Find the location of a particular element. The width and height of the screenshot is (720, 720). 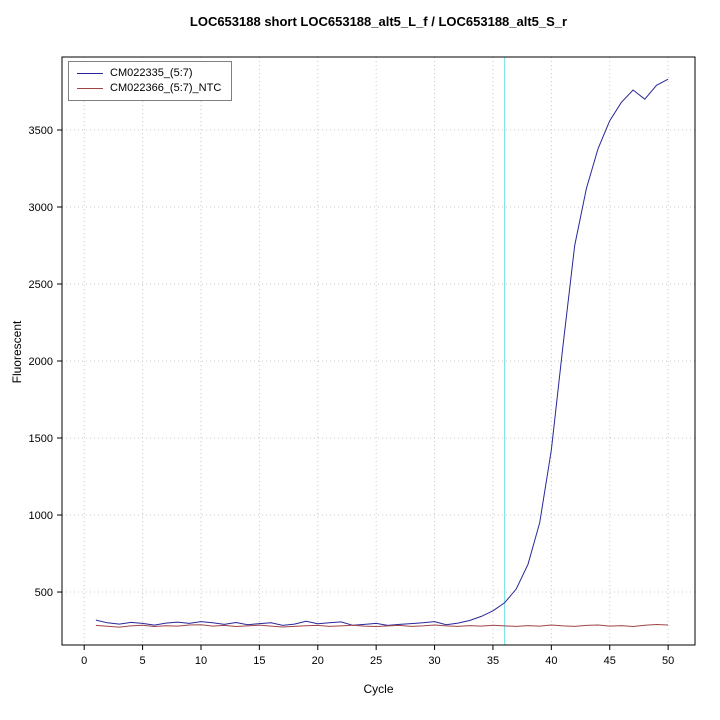

y-tick-label: 2000 is located at coordinates (41, 362).